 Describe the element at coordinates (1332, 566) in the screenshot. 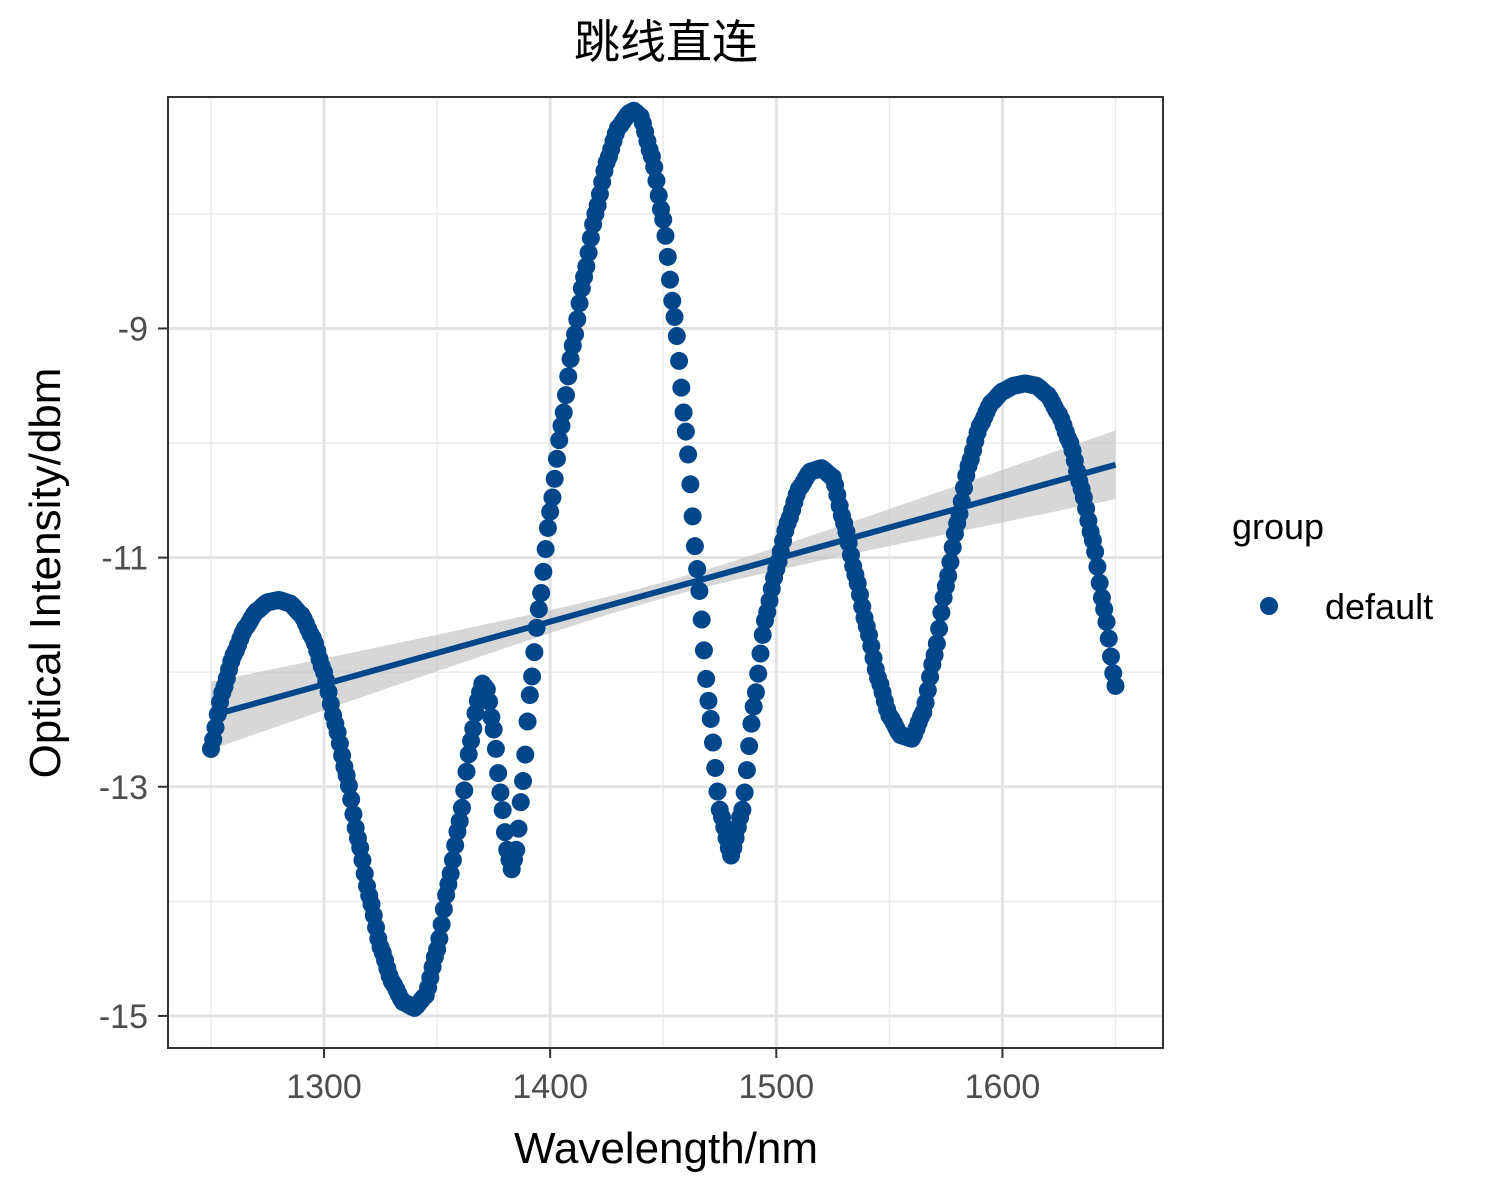

I see `legend: group default` at that location.